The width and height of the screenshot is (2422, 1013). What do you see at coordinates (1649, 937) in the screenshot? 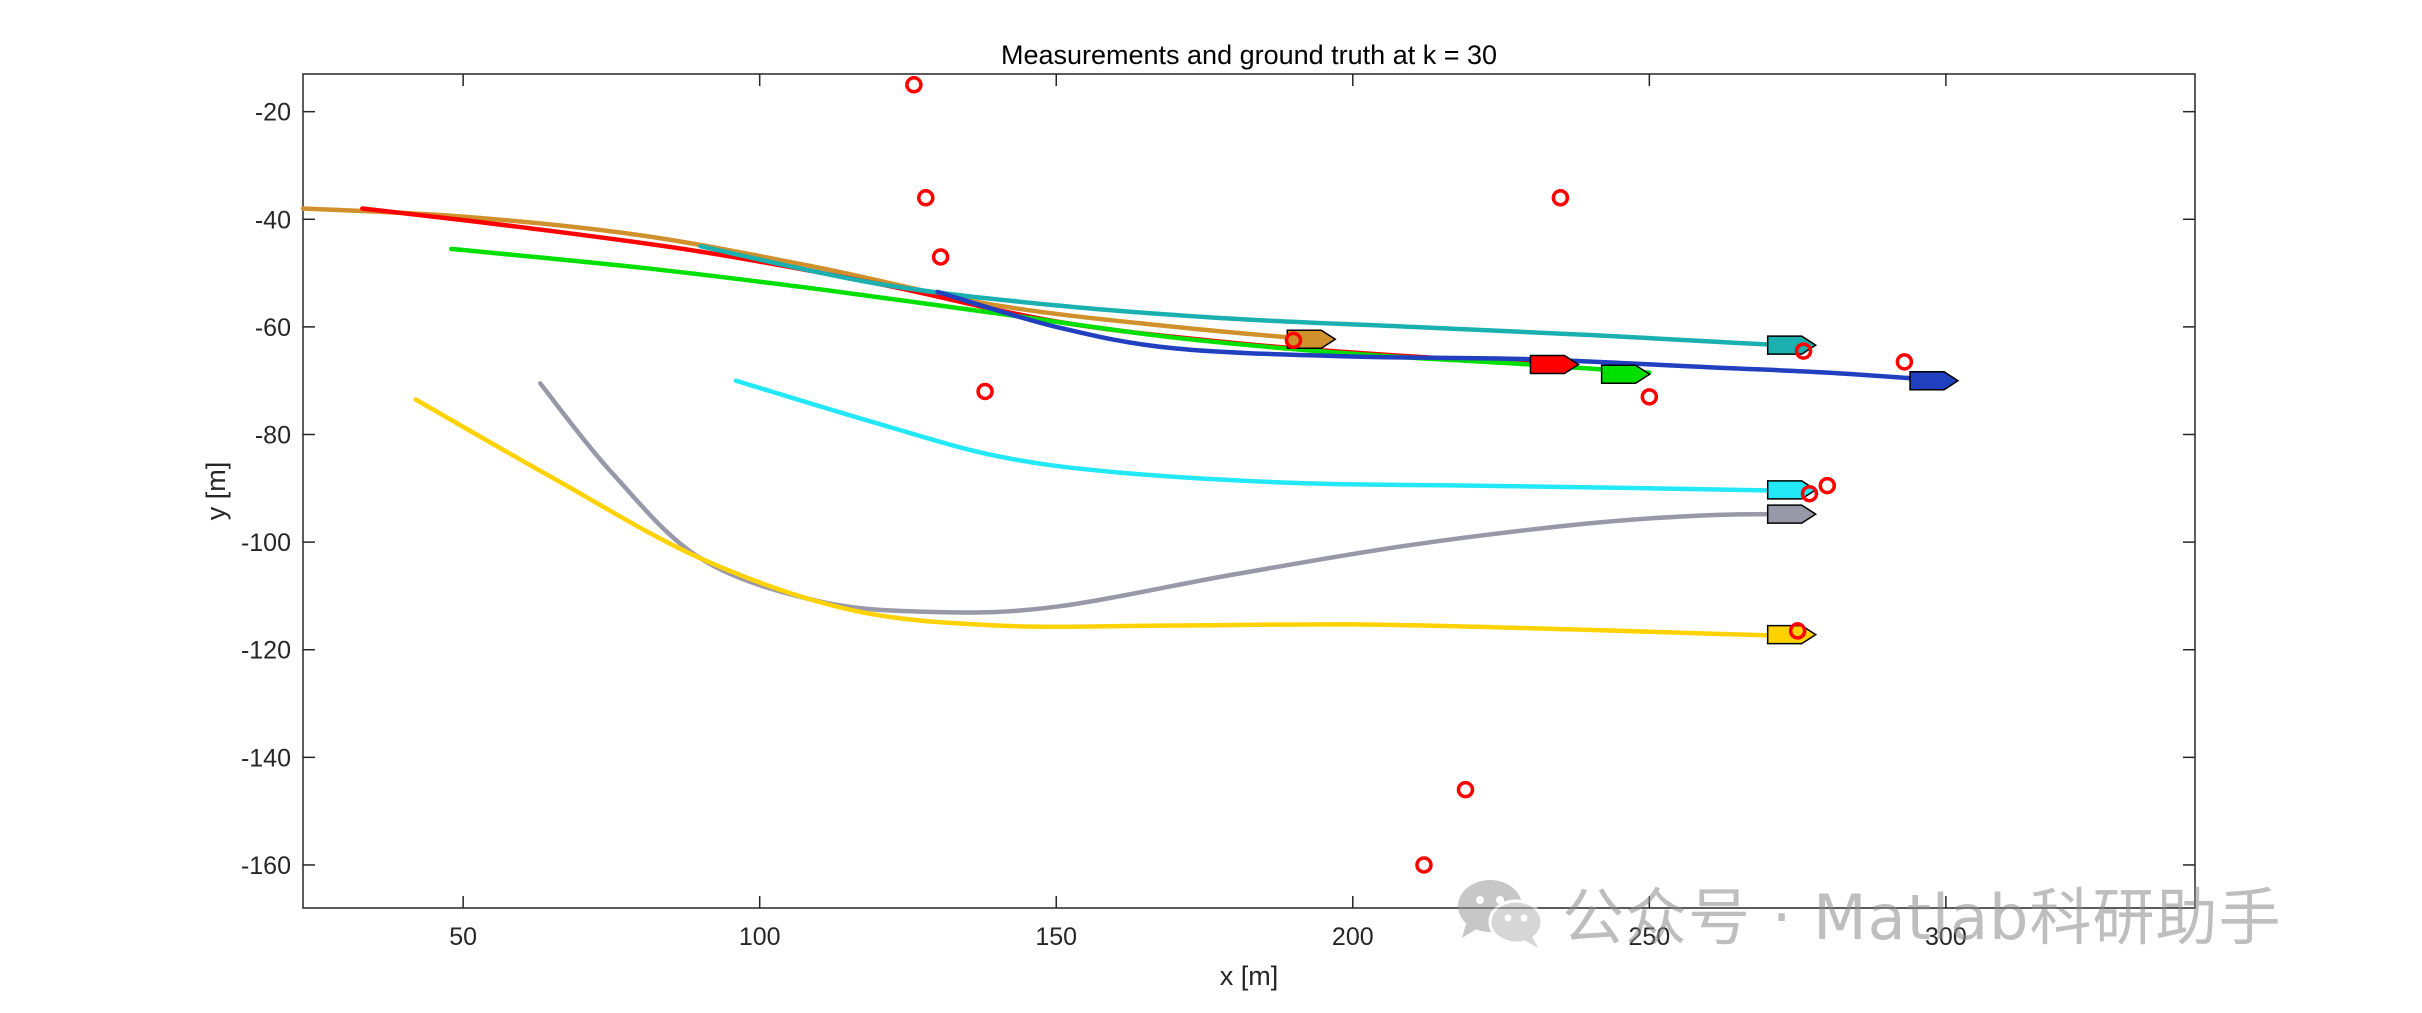
I see `x-tick-label-5: 250` at bounding box center [1649, 937].